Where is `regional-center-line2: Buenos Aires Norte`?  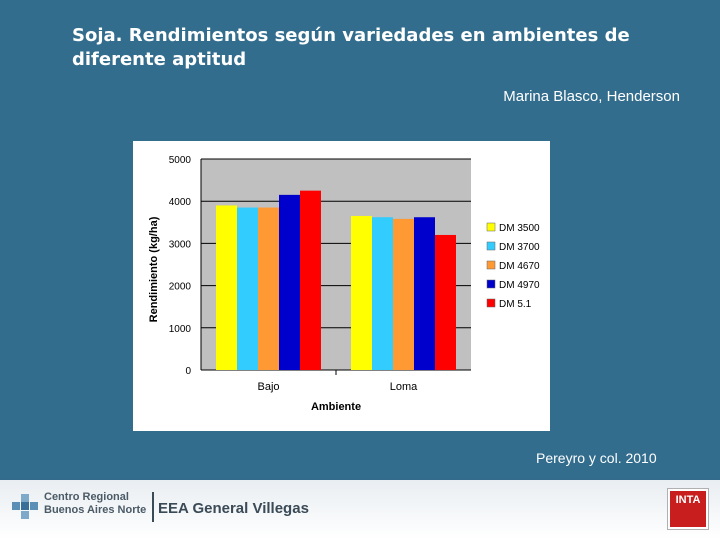
regional-center-line2: Buenos Aires Norte is located at coordinates (95, 510).